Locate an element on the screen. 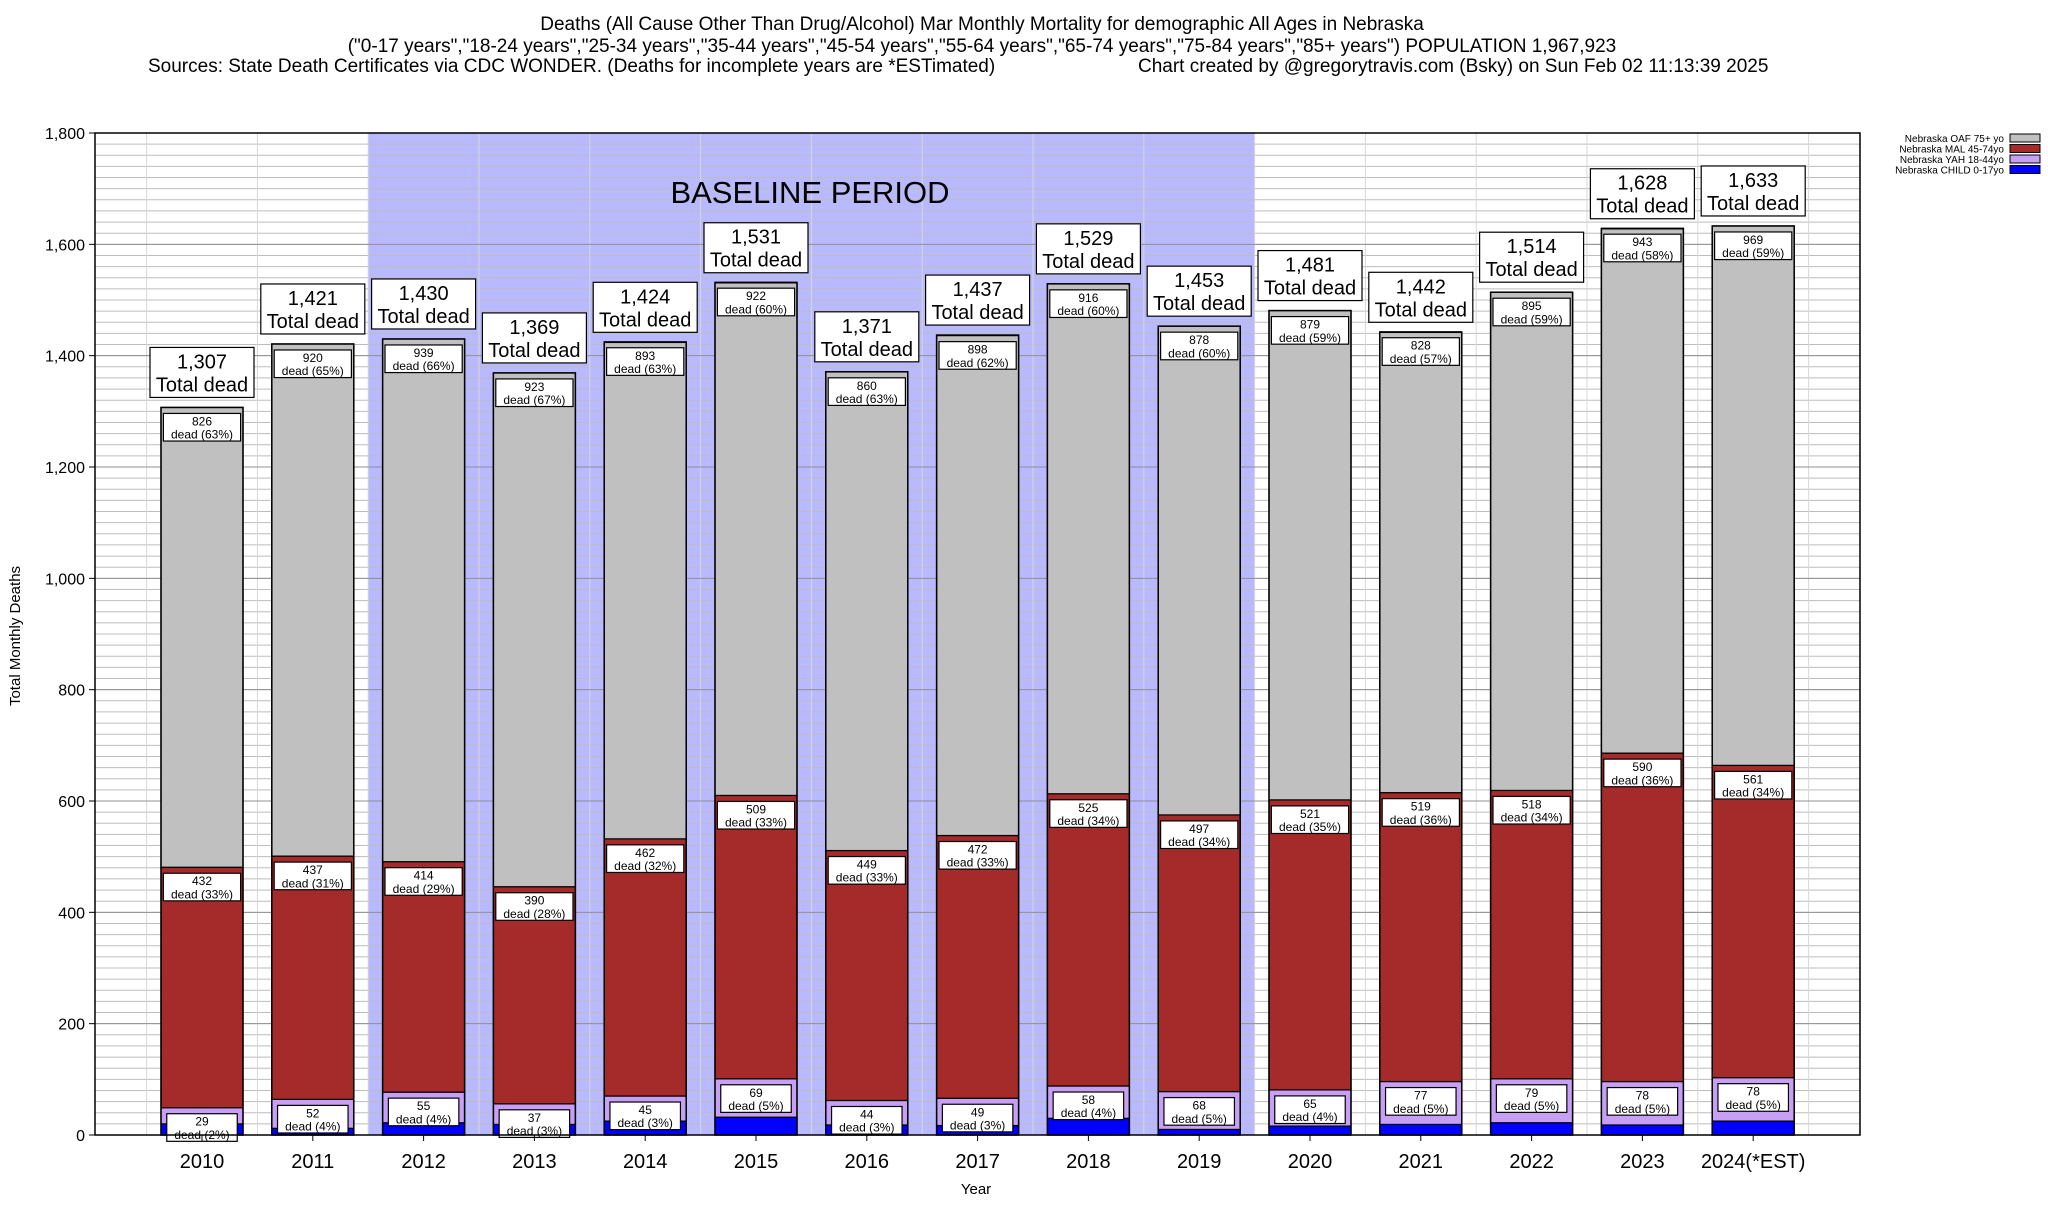 The width and height of the screenshot is (2048, 1205). y-axis-label: Total Monthly Deaths is located at coordinates (15, 636).